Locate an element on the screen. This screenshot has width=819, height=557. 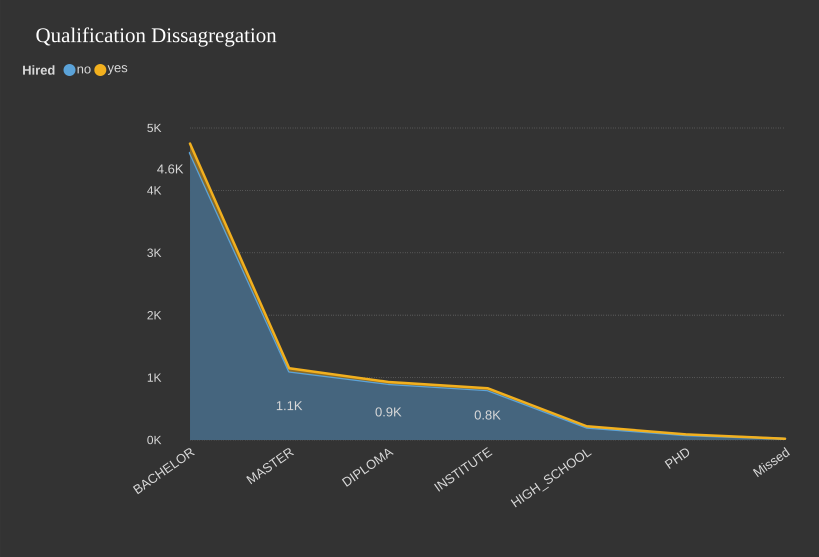
data-label: 4.6K is located at coordinates (170, 169).